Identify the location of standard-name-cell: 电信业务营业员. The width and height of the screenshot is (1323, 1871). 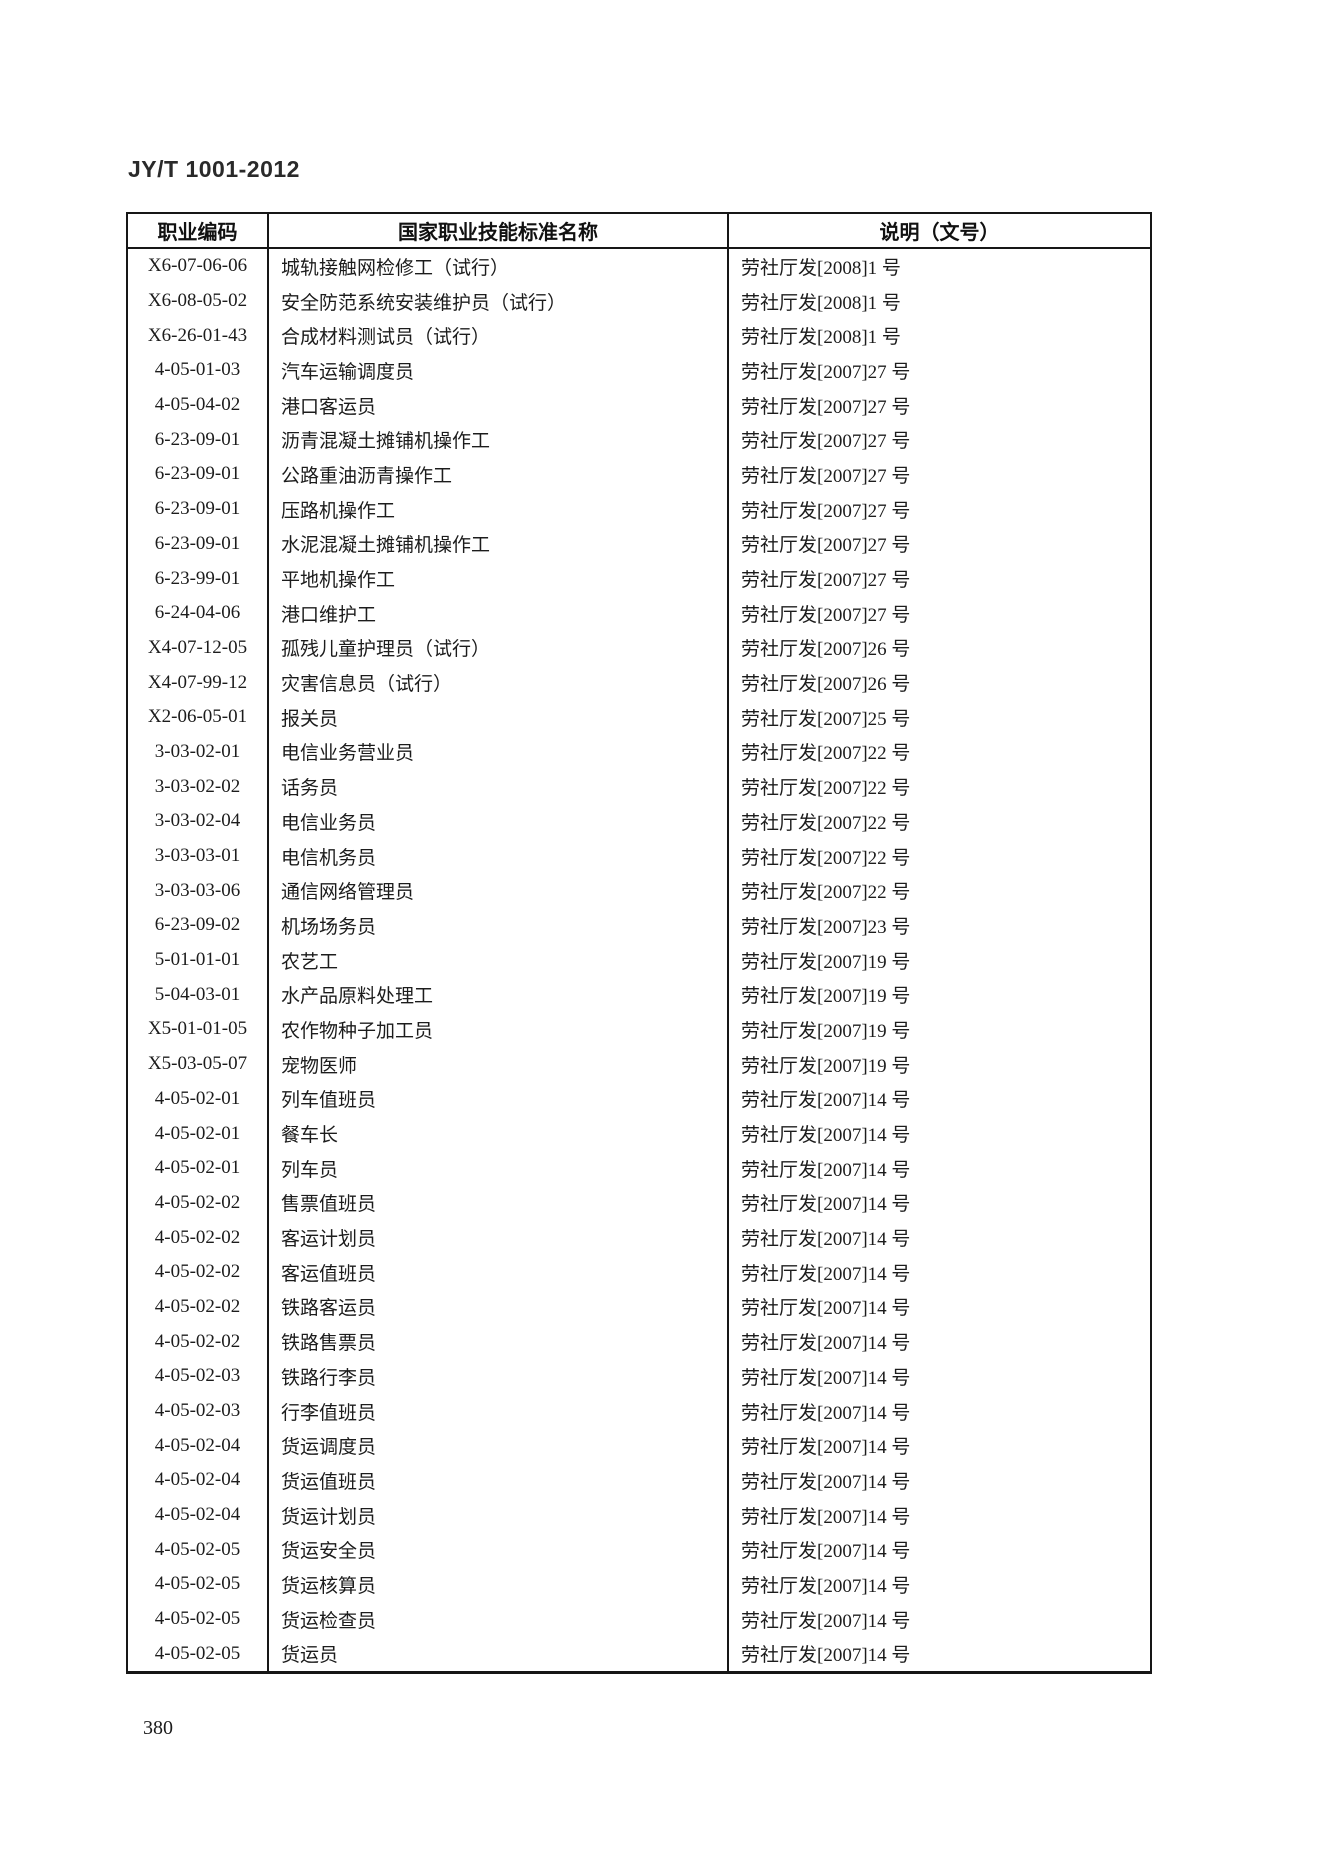
(498, 752).